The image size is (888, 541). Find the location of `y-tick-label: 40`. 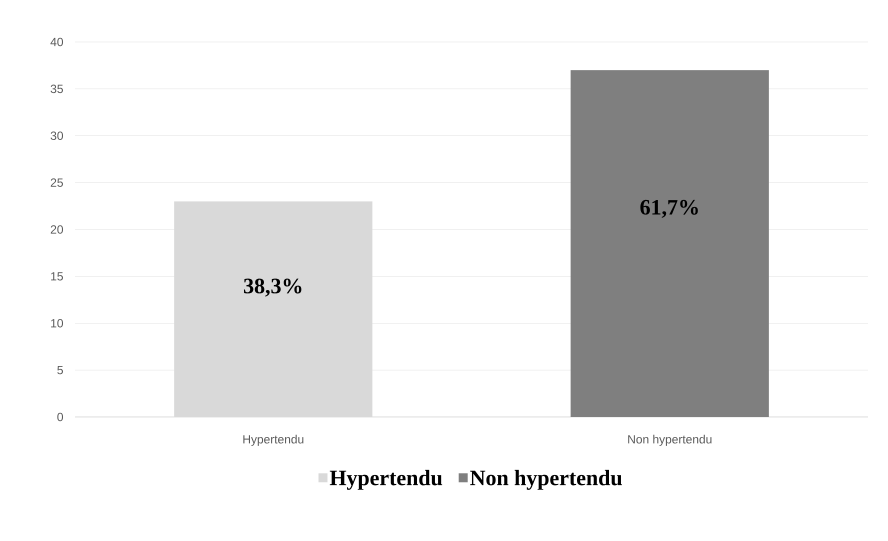

y-tick-label: 40 is located at coordinates (57, 42).